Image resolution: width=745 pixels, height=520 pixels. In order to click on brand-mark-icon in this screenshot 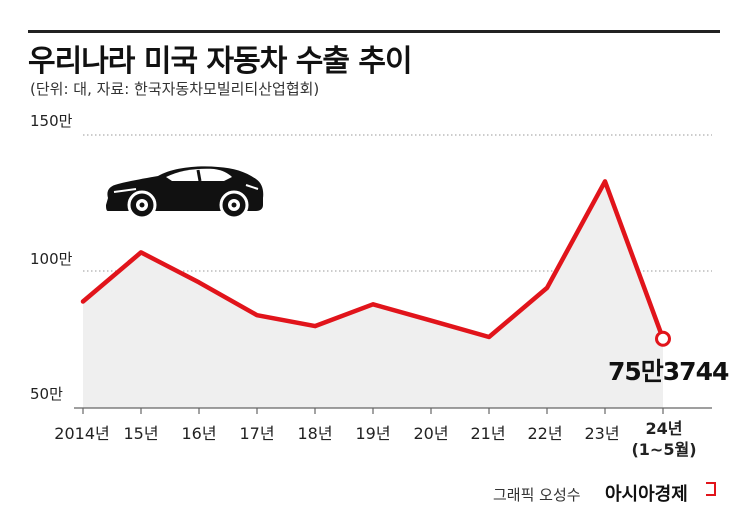, I will do `click(711, 489)`.